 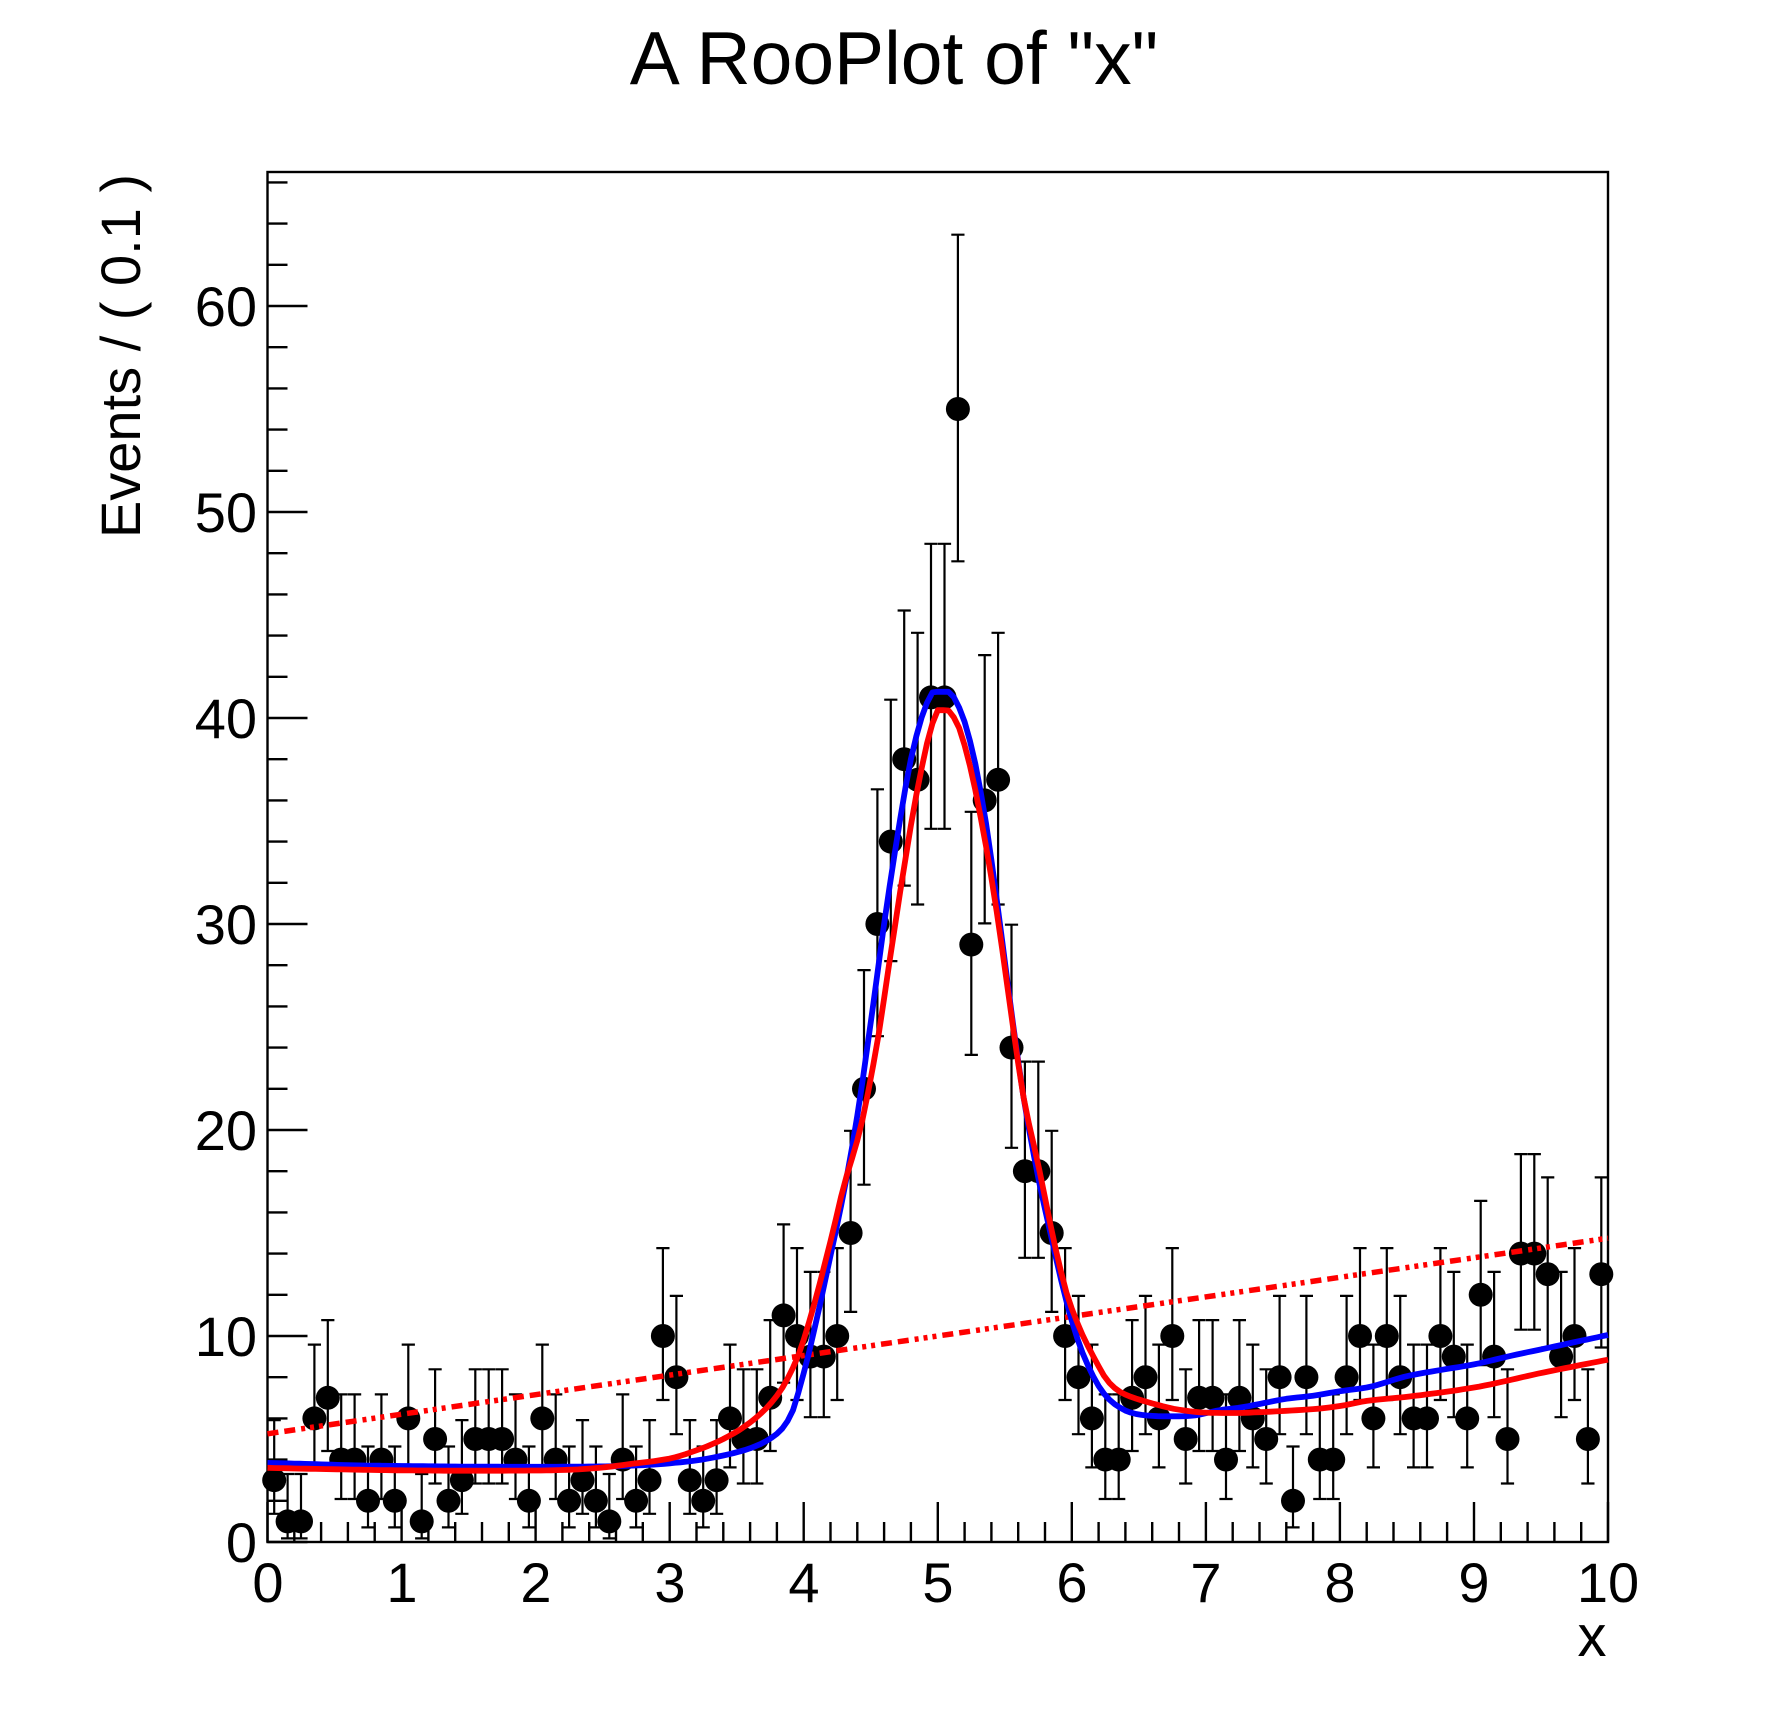 What do you see at coordinates (1473, 1582) in the screenshot?
I see `svg-text: 9` at bounding box center [1473, 1582].